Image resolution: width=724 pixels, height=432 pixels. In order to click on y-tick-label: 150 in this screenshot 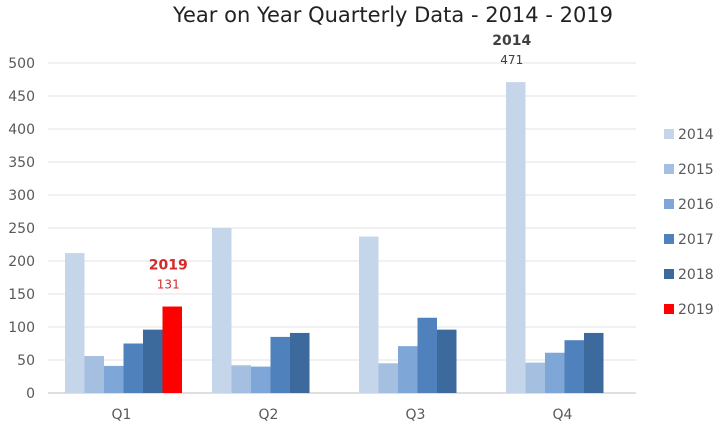, I will do `click(21, 295)`.